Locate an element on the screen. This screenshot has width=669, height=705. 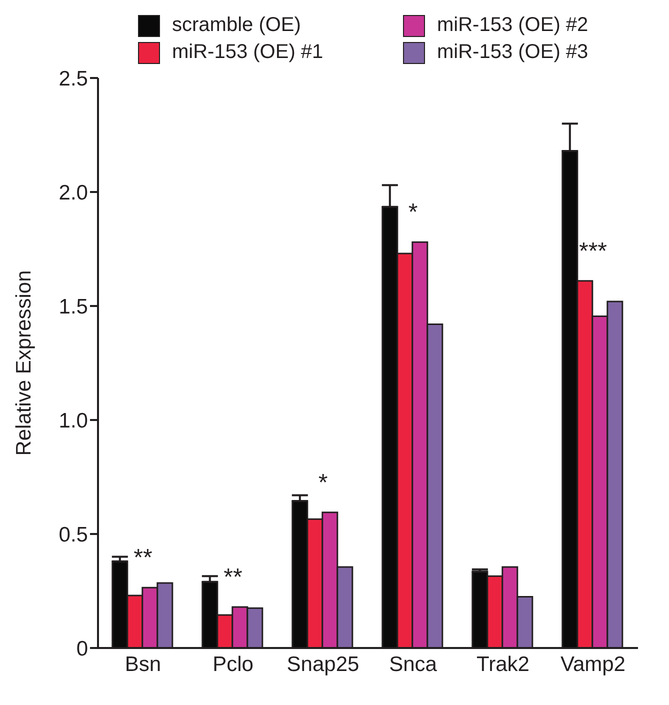
y-tick-label: 0 is located at coordinates (82, 648).